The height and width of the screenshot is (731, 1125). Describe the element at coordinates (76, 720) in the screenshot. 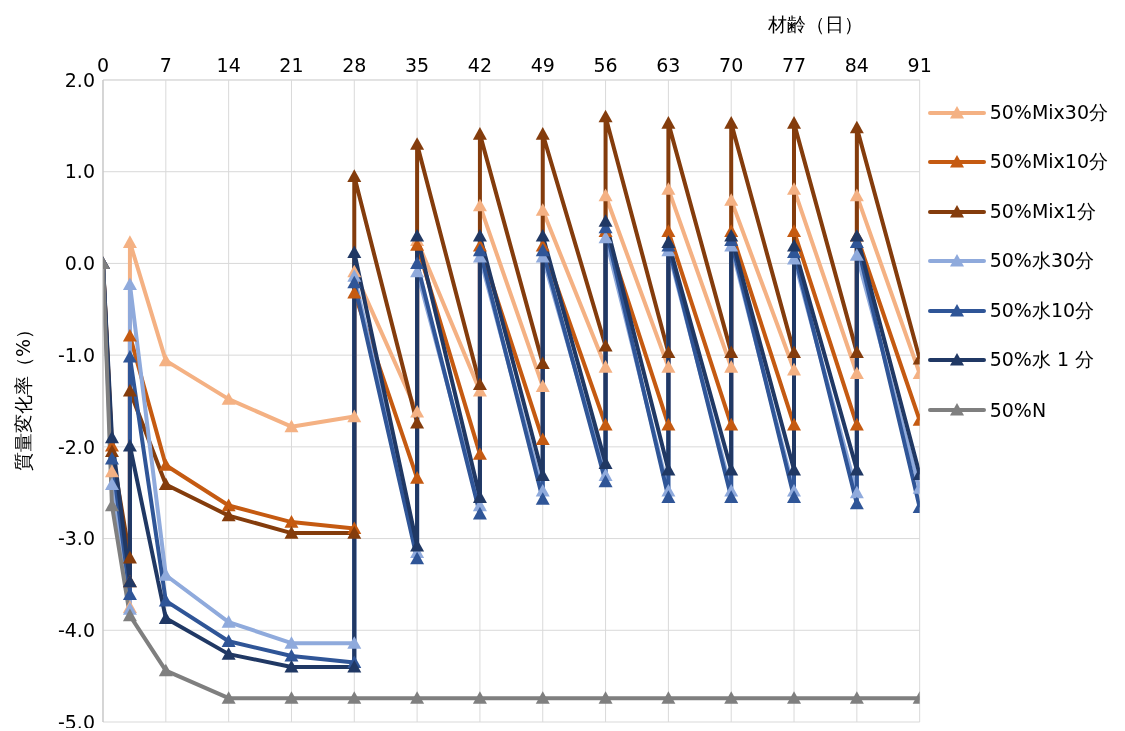

I see `y-tick-label: -5.0` at that location.